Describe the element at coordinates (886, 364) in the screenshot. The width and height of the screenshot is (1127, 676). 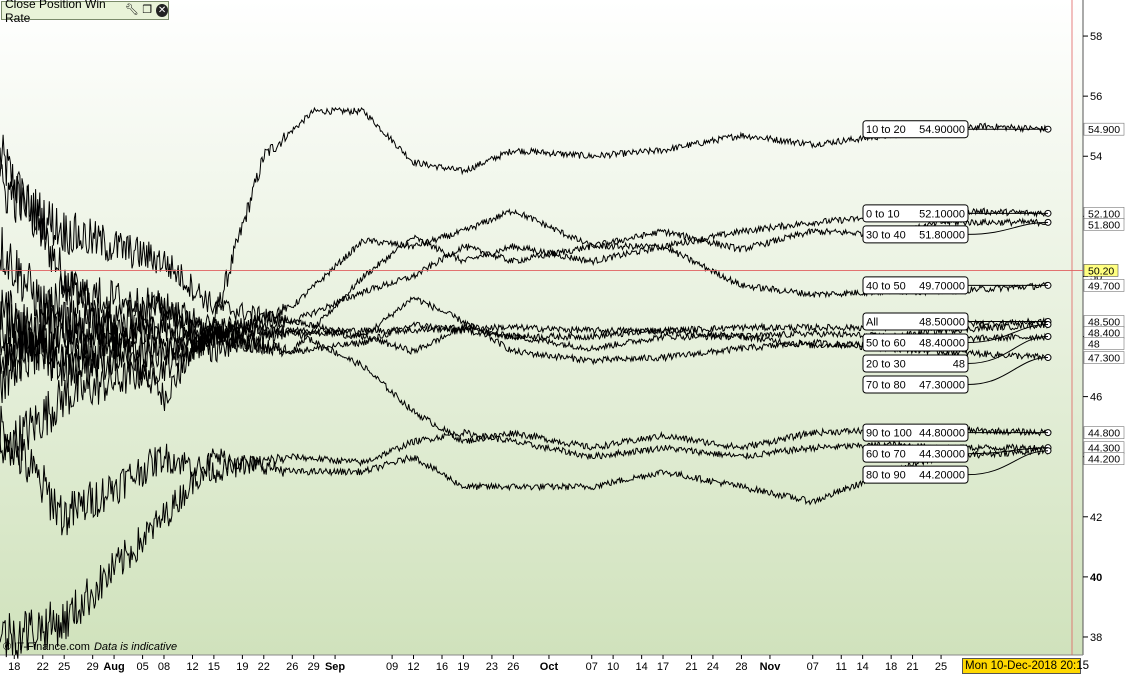
I see `series-label-name: 20 to 30` at that location.